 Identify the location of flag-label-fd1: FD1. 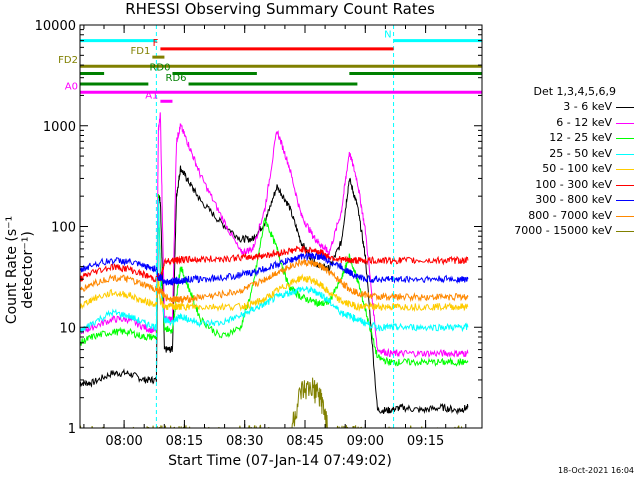
(141, 51).